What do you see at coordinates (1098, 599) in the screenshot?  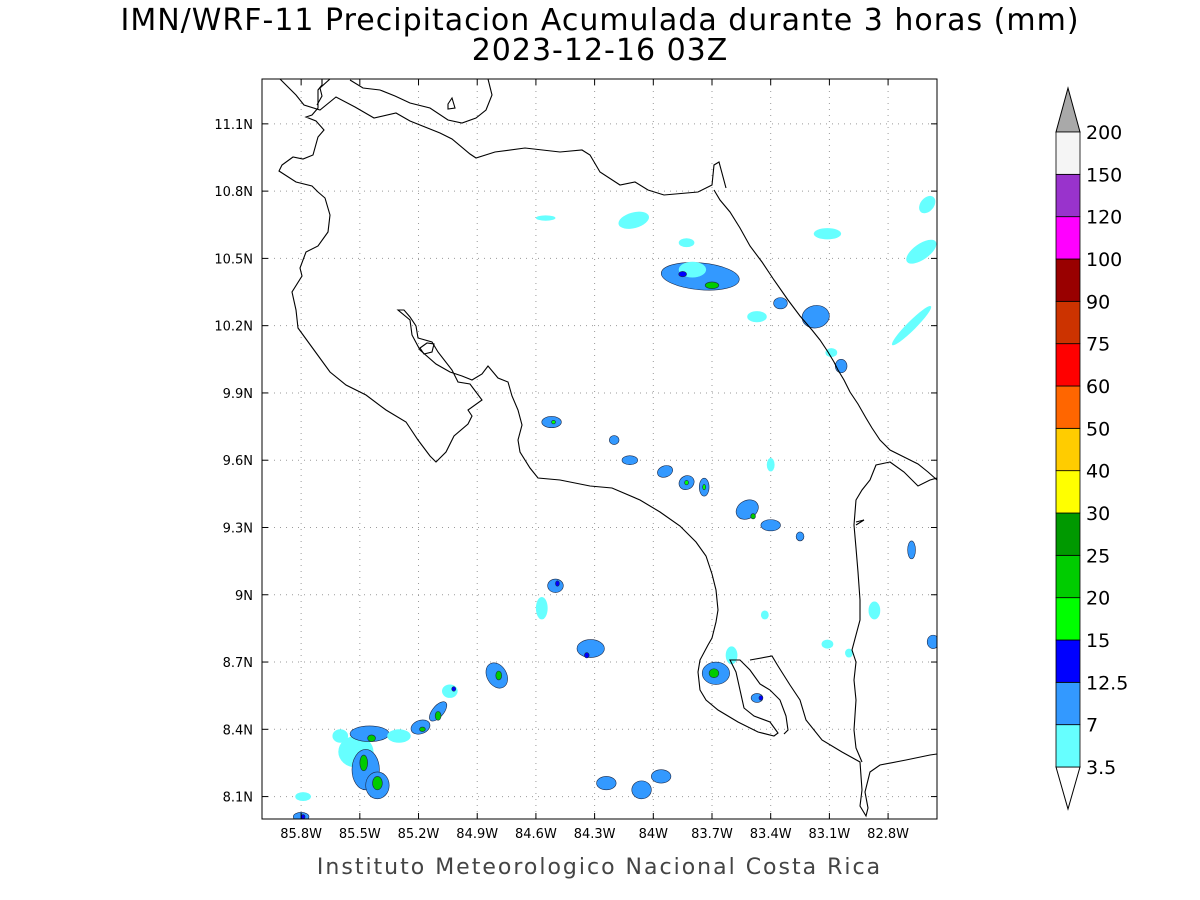 I see `colorbar-level-label: 20` at bounding box center [1098, 599].